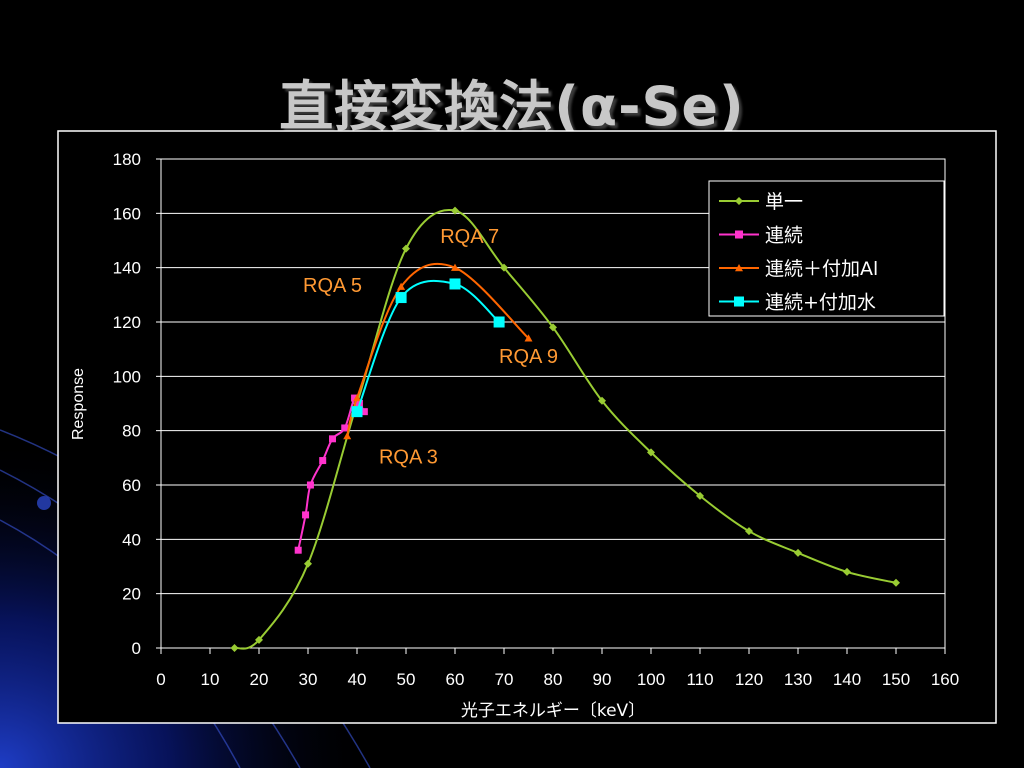  What do you see at coordinates (127, 268) in the screenshot?
I see `y-tick-label: 140` at bounding box center [127, 268].